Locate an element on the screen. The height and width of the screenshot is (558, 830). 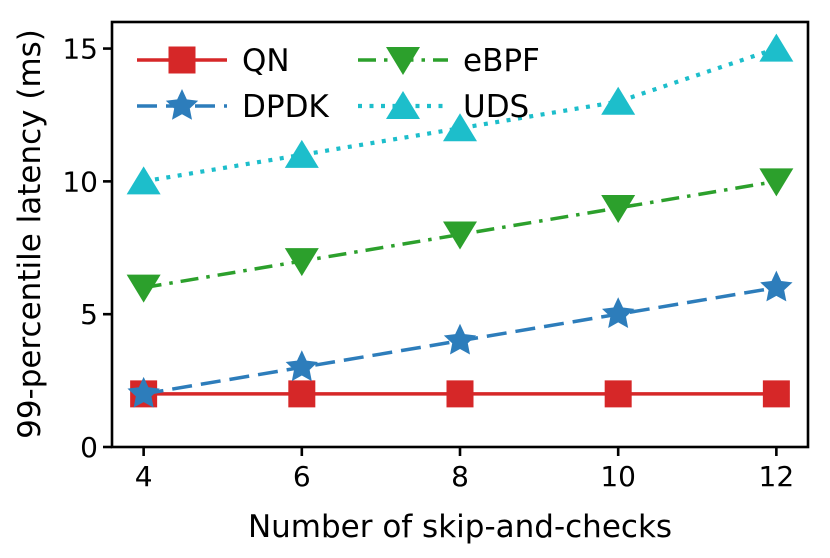
y-tick-label: 5 is located at coordinates (89, 314).